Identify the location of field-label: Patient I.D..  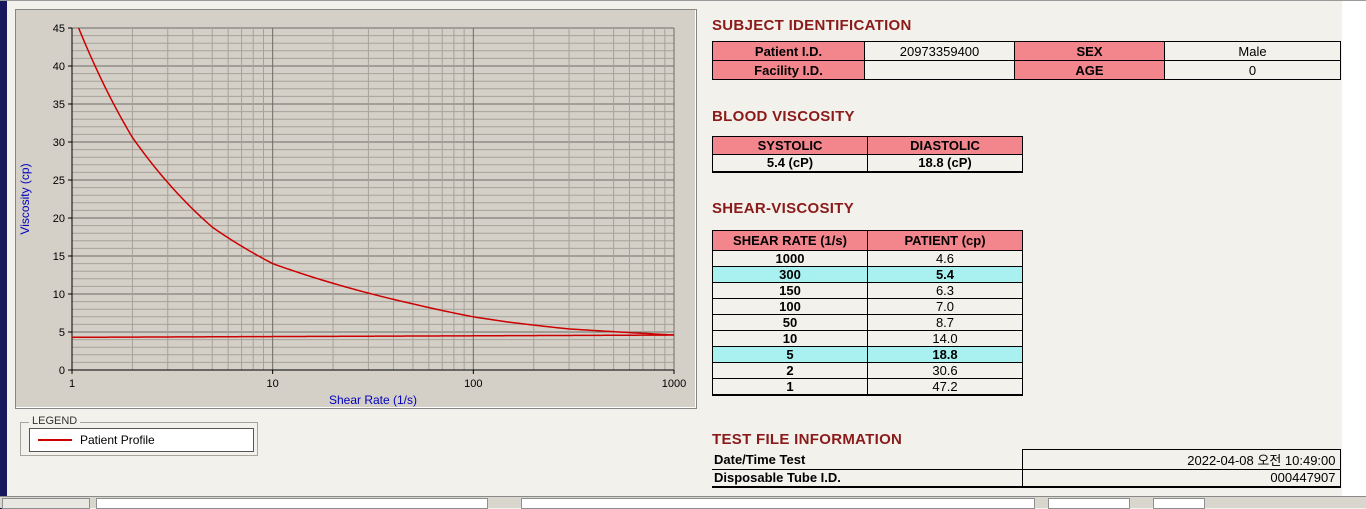
(788, 51).